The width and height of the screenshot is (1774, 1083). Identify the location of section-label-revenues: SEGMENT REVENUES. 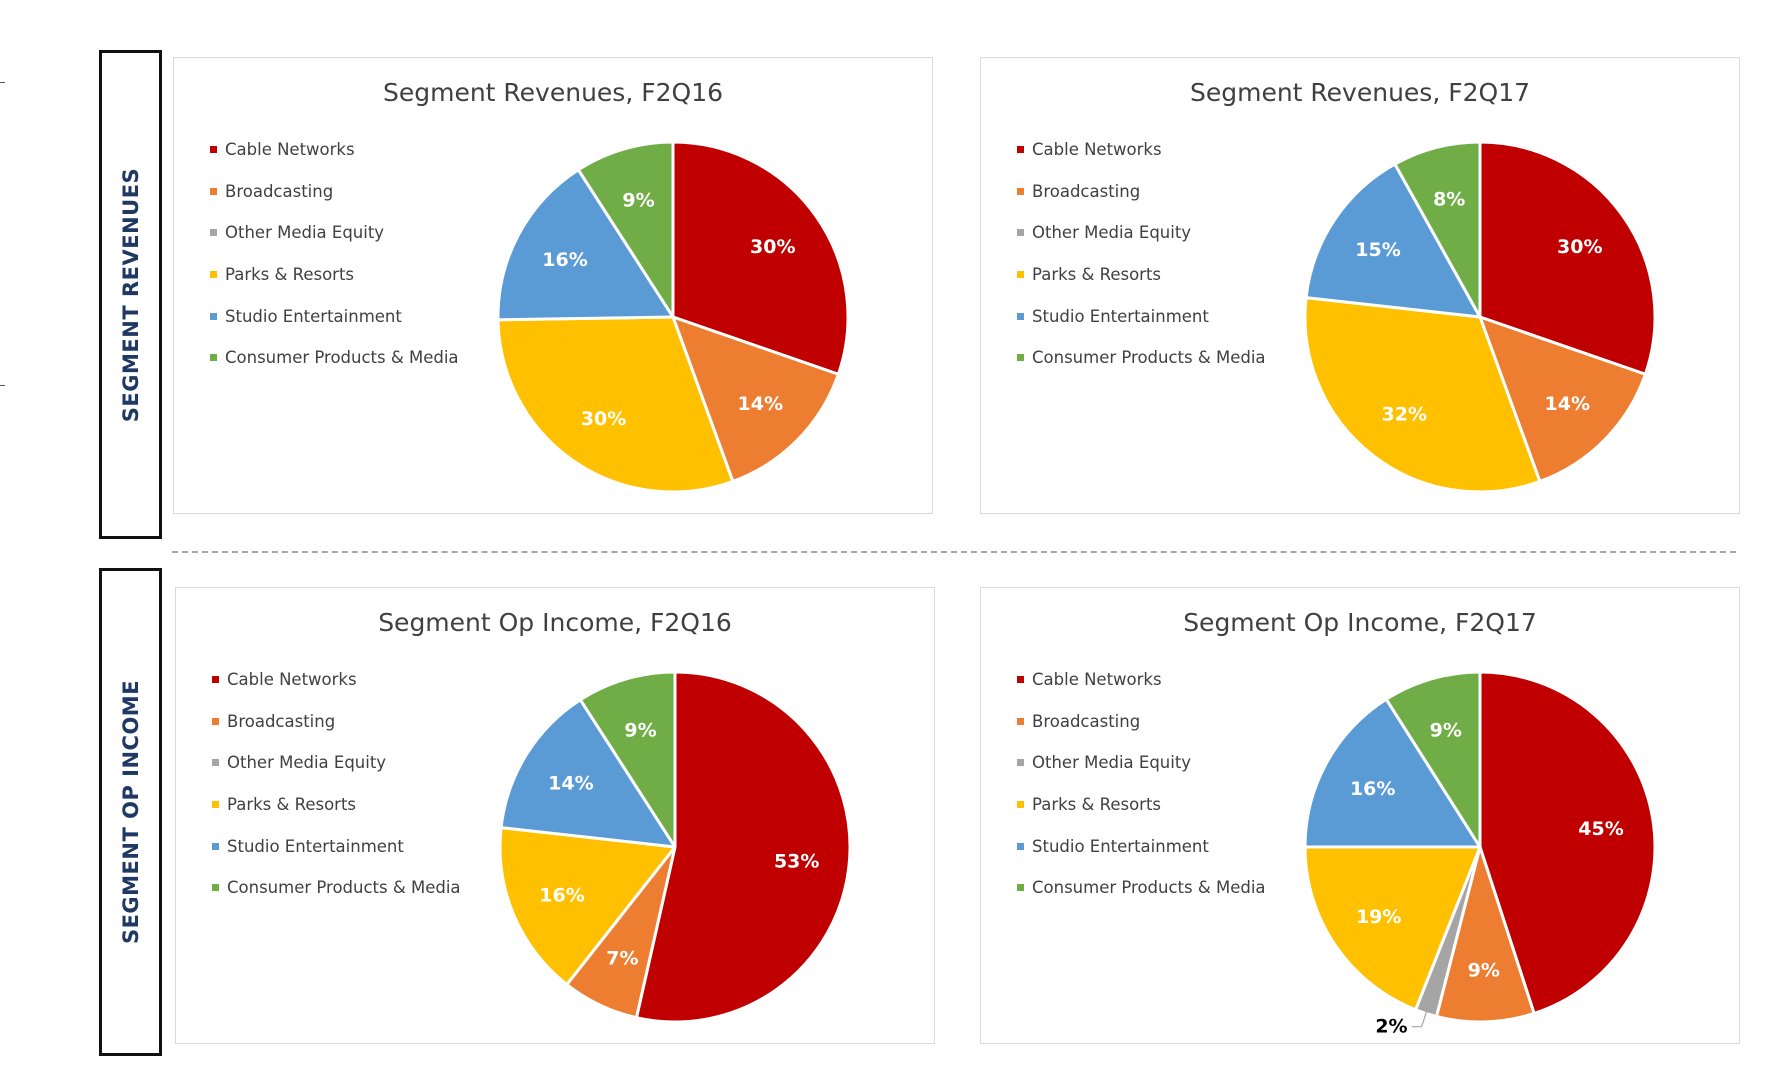
(130, 294).